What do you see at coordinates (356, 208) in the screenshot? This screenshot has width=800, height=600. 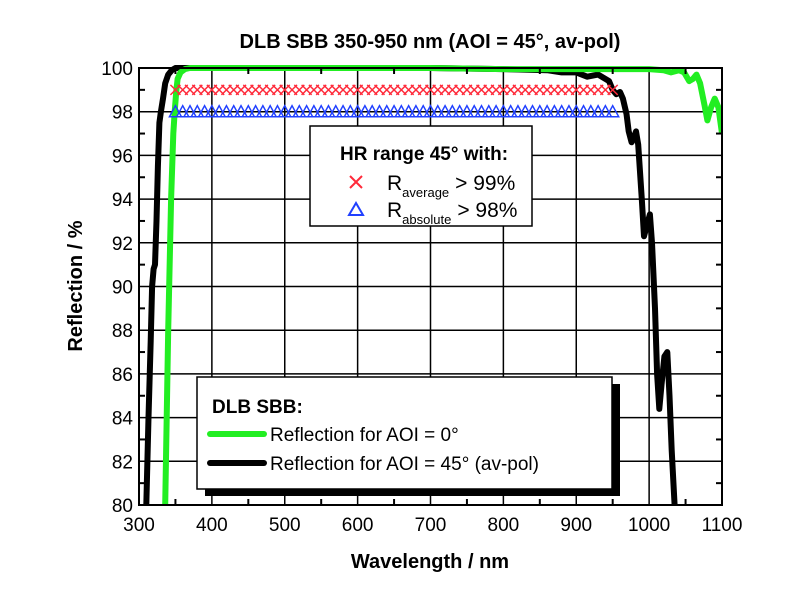 I see `triangle-marker-icon` at bounding box center [356, 208].